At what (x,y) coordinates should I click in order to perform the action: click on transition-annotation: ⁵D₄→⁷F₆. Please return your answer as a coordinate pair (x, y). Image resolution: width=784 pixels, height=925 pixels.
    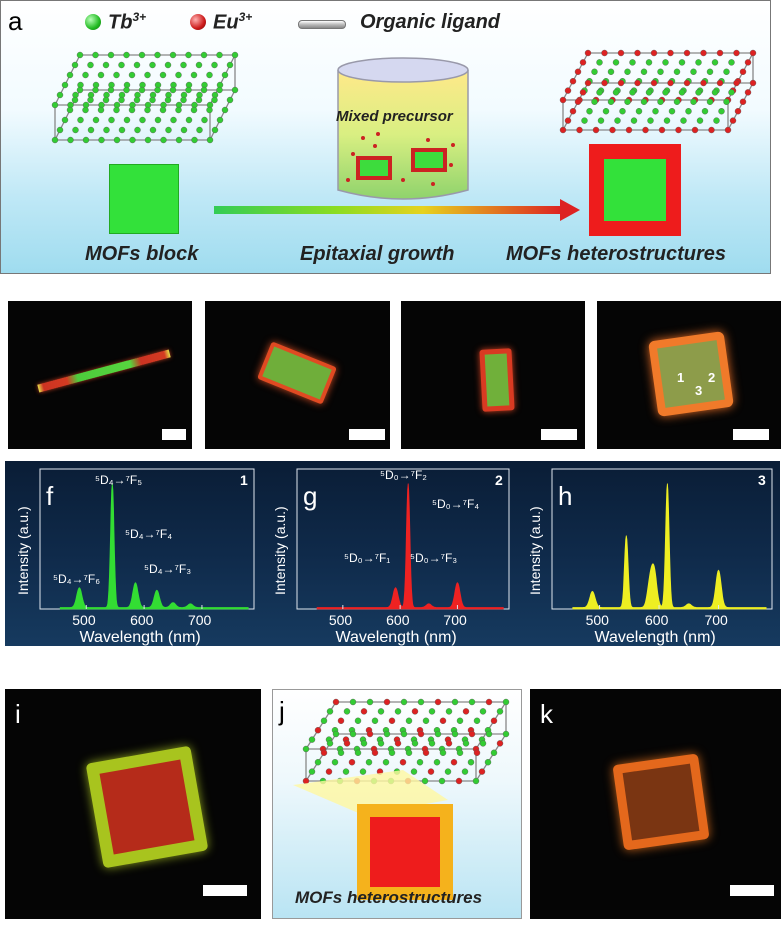
    Looking at the image, I should click on (77, 579).